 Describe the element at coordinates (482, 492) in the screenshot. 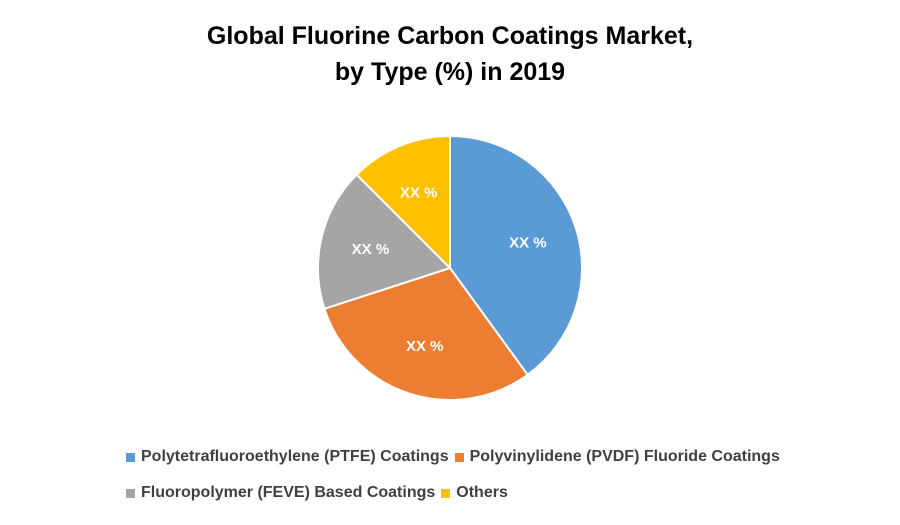

I see `legend-label-others: Others` at that location.